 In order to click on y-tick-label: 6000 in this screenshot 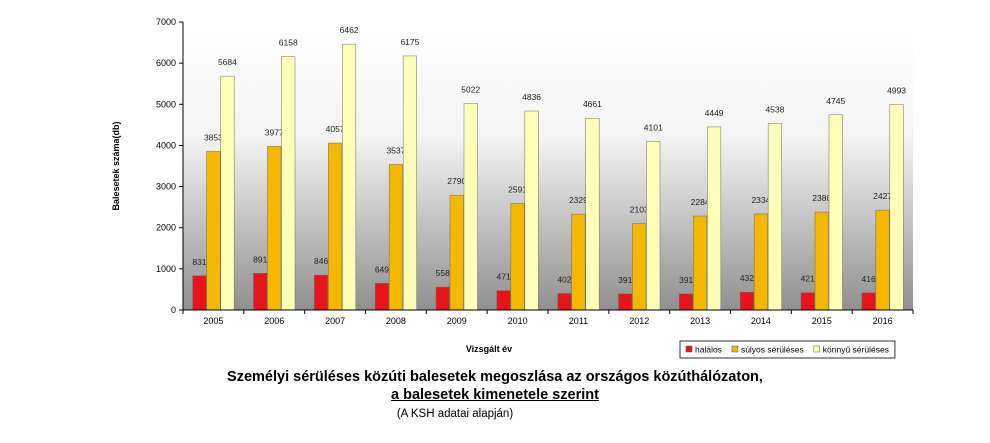, I will do `click(166, 63)`.